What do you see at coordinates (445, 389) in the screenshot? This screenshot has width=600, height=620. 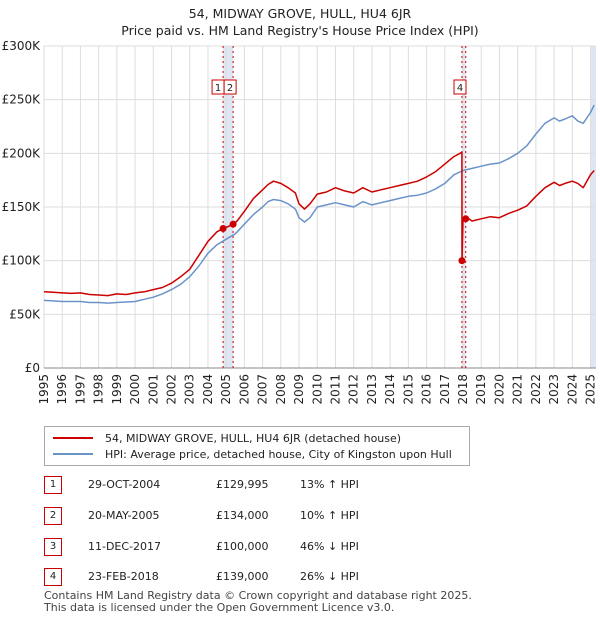 I see `x-tick-label: 2017` at bounding box center [445, 389].